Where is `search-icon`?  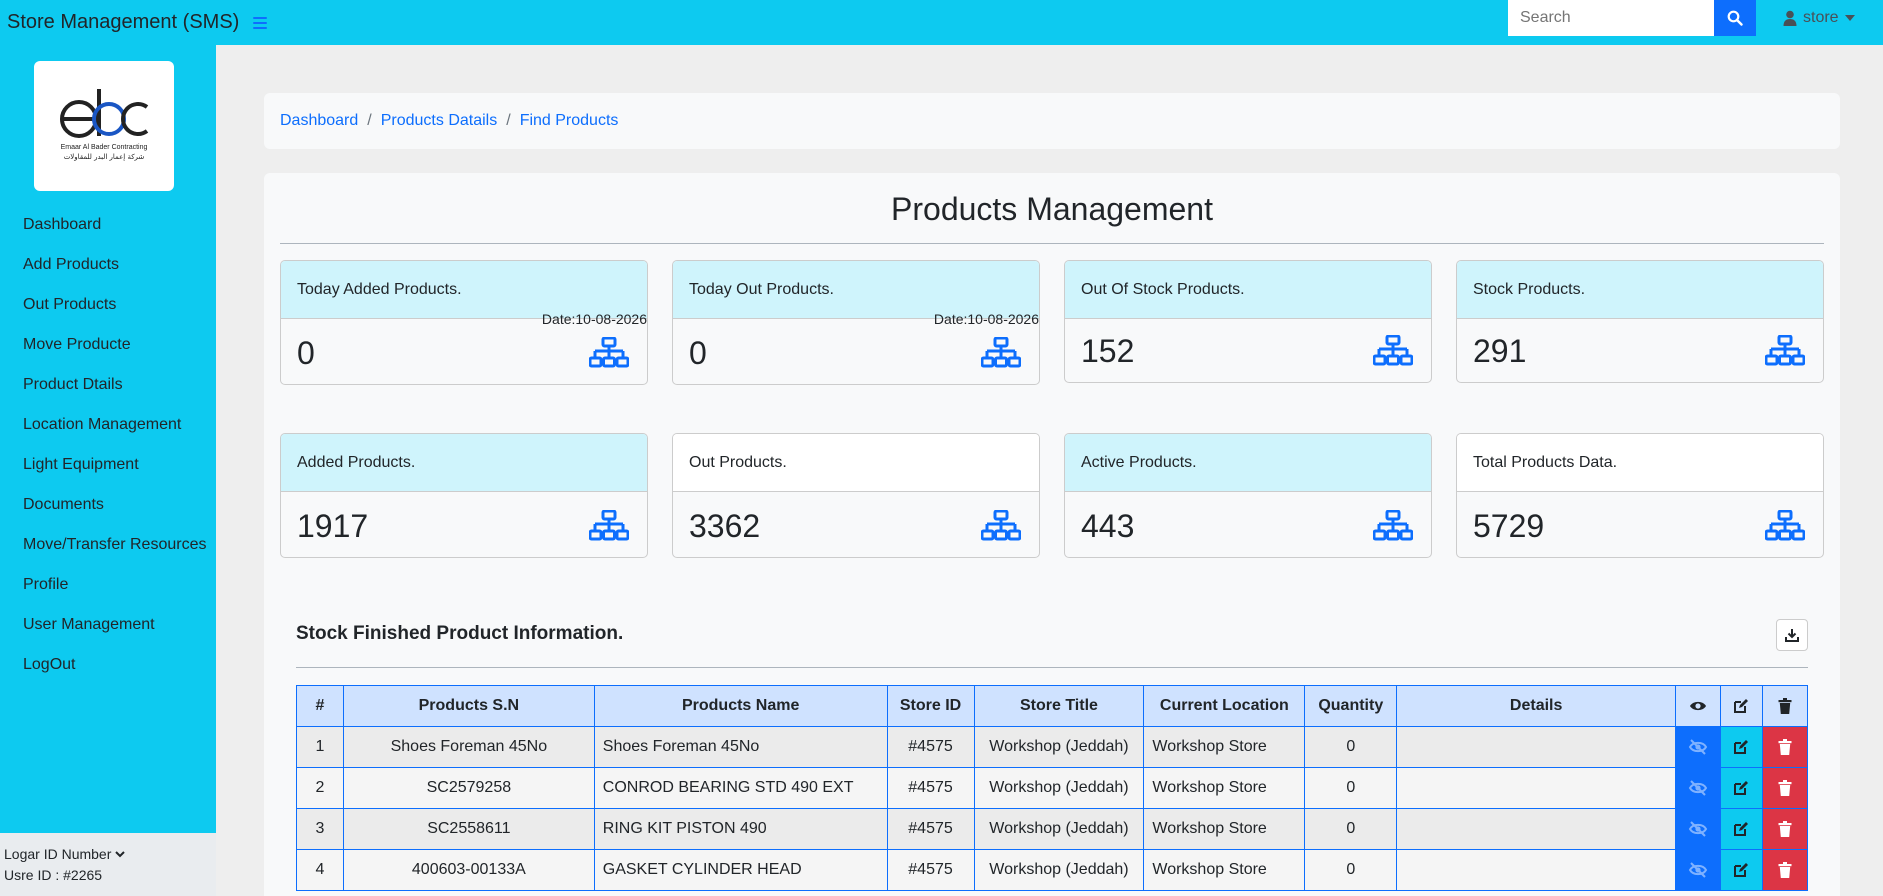 search-icon is located at coordinates (1735, 18).